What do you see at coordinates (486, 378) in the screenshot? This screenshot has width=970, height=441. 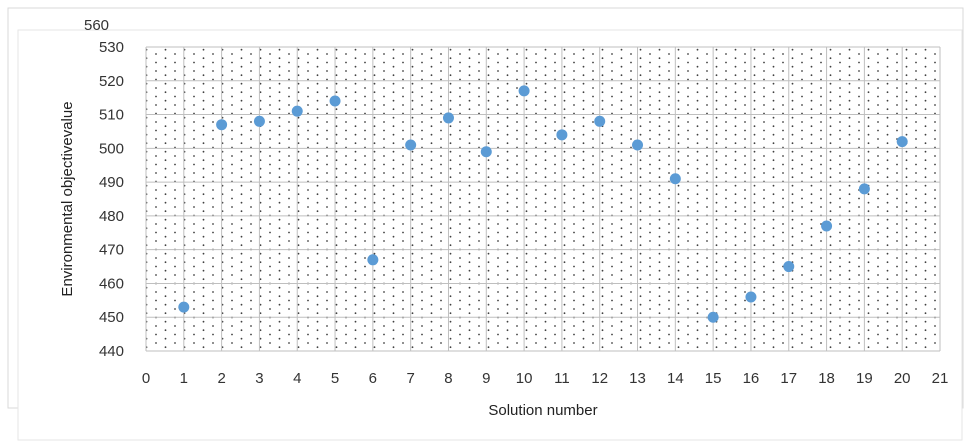 I see `x-tick-label: 9` at bounding box center [486, 378].